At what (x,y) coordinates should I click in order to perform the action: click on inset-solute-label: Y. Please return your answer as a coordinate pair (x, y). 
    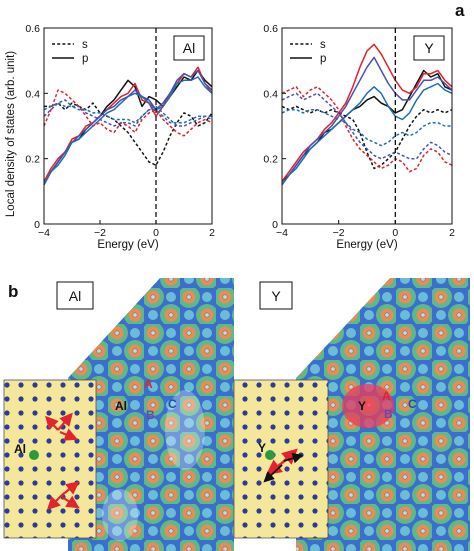
    Looking at the image, I should click on (262, 448).